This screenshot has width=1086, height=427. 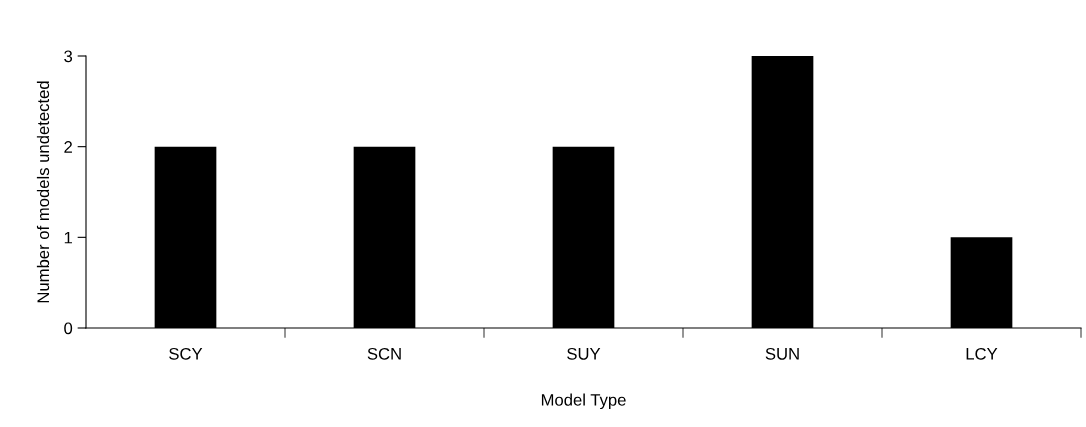 What do you see at coordinates (68, 237) in the screenshot?
I see `y-tick-label: 1` at bounding box center [68, 237].